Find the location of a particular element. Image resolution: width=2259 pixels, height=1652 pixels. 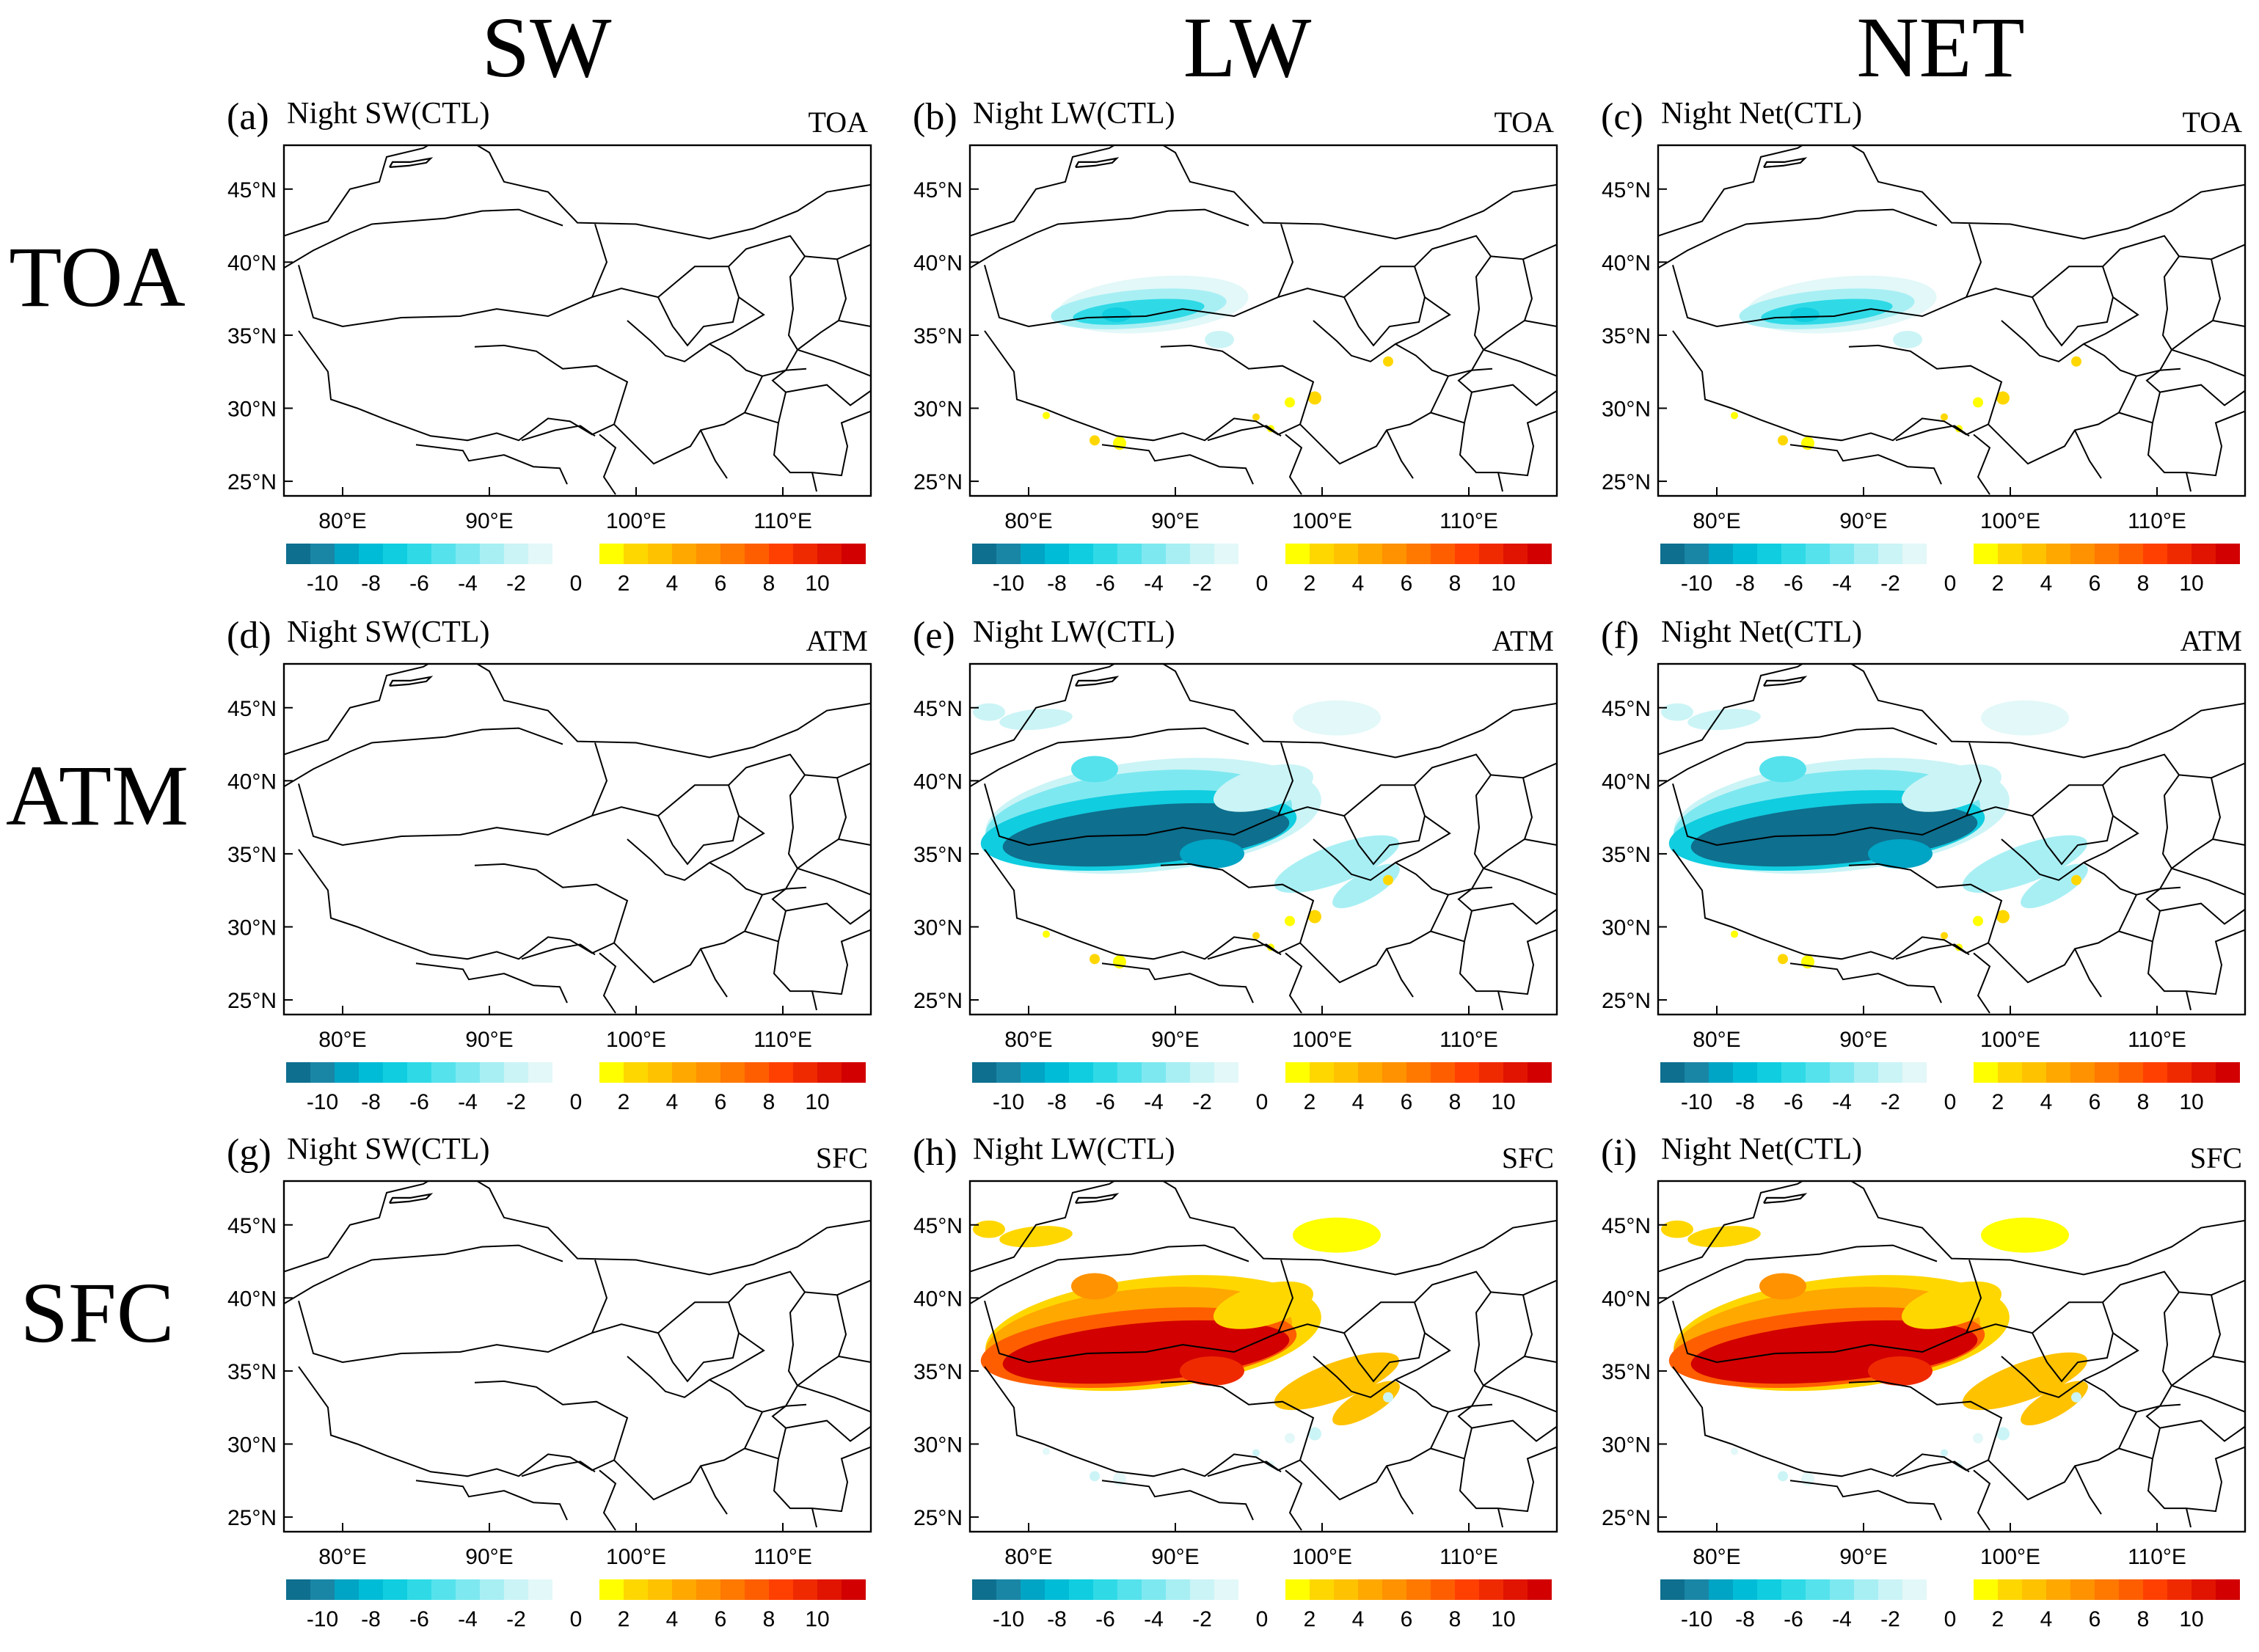

colorbar-tick-label: -4 is located at coordinates (1842, 583).